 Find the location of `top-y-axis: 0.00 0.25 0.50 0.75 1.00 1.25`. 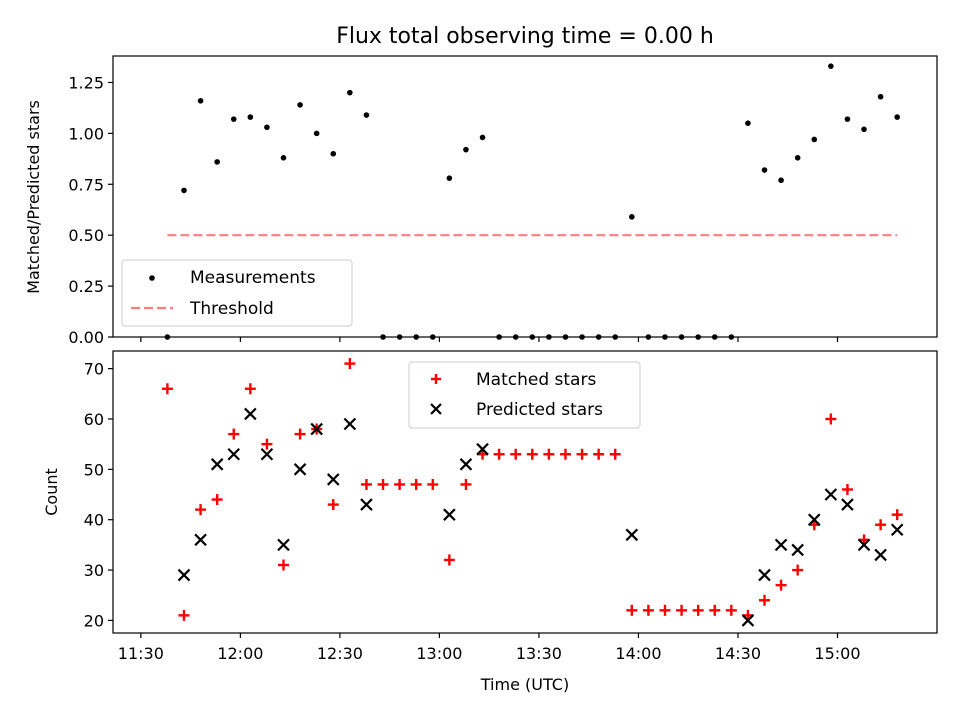

top-y-axis: 0.00 0.25 0.50 0.75 1.00 1.25 is located at coordinates (90, 210).